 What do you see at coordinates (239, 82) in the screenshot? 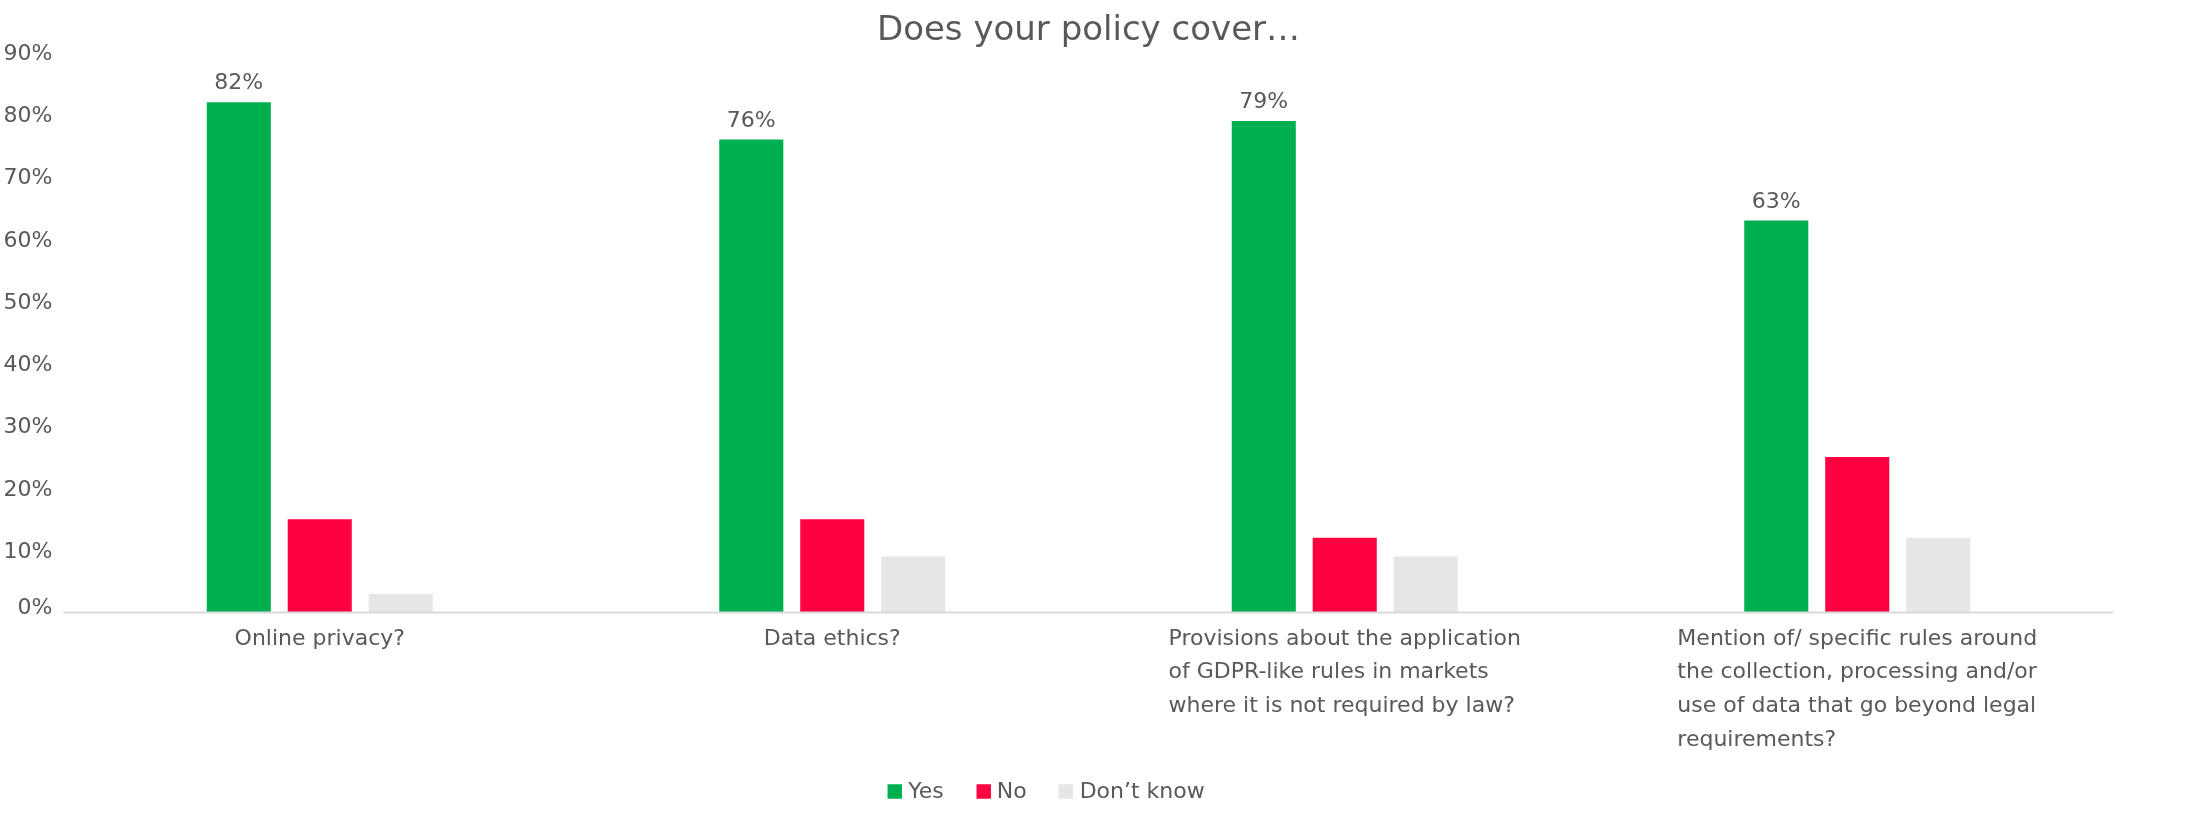
I see `data-label: 82%` at bounding box center [239, 82].